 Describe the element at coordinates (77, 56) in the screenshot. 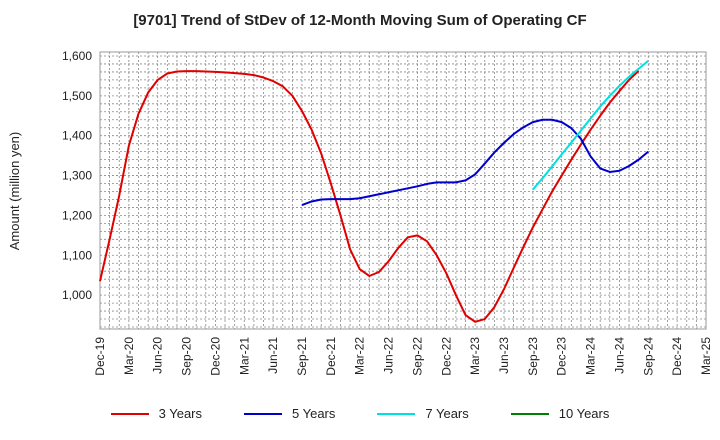

I see `y-tick-label: 1,600` at that location.